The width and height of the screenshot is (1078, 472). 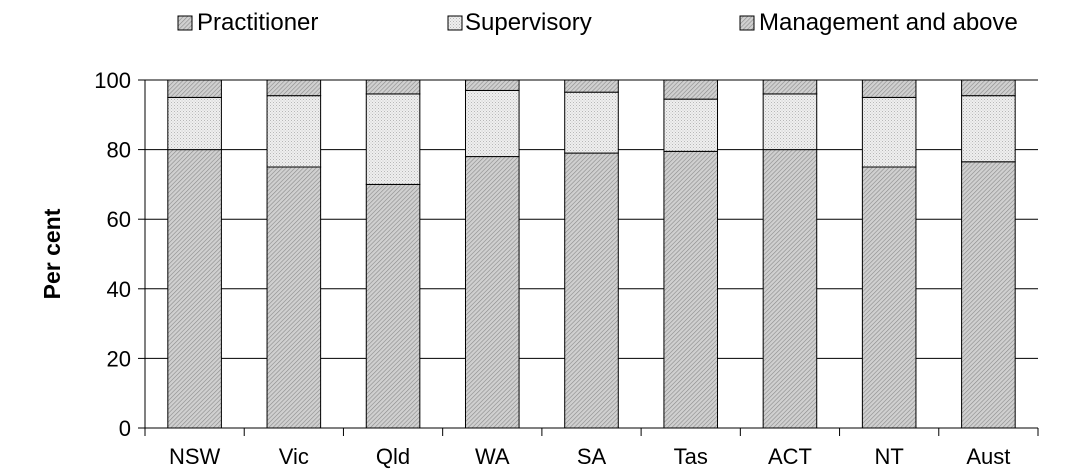 I want to click on legend-swatch-supervisory, so click(x=455, y=23).